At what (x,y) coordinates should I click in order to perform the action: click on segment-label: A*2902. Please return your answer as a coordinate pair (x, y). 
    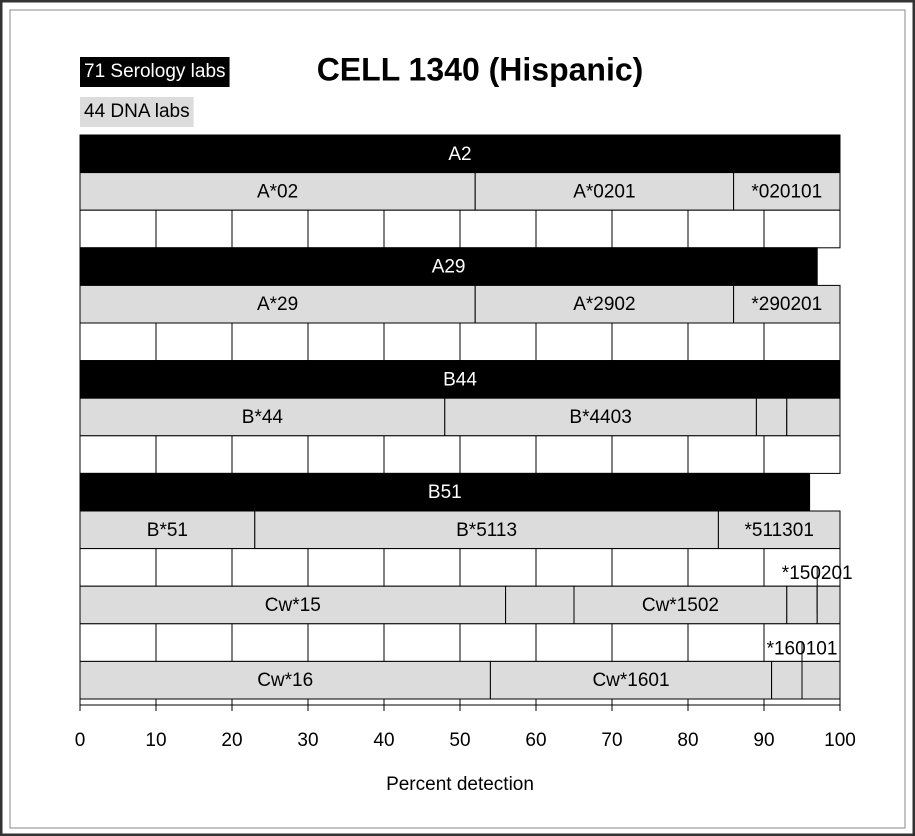
    Looking at the image, I should click on (604, 304).